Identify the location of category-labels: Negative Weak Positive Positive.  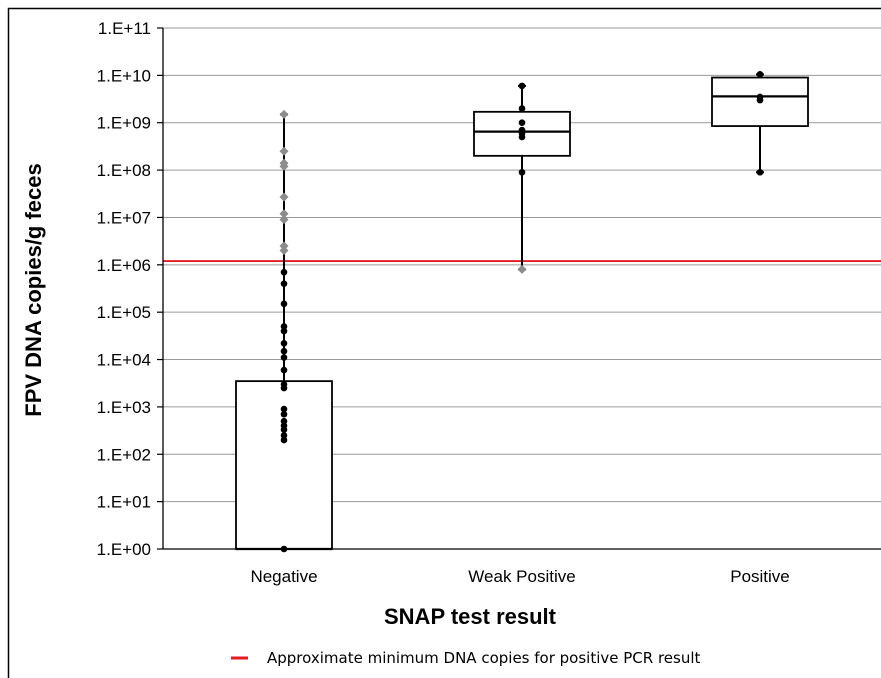
(519, 576).